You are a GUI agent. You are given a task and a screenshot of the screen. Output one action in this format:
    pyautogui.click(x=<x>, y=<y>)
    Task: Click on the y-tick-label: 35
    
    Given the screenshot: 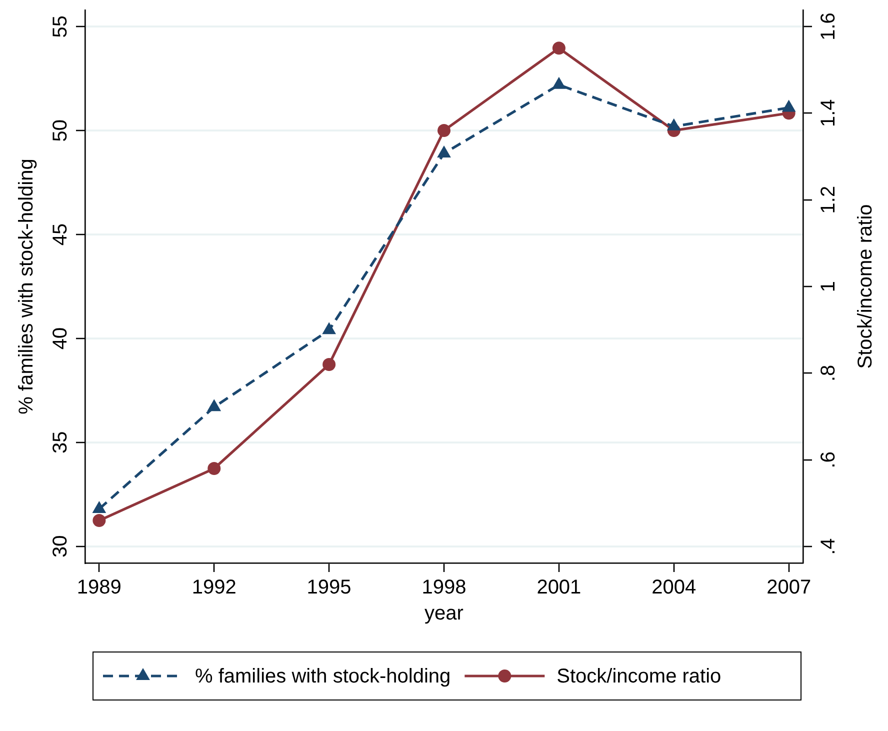 What is the action you would take?
    pyautogui.click(x=61, y=442)
    